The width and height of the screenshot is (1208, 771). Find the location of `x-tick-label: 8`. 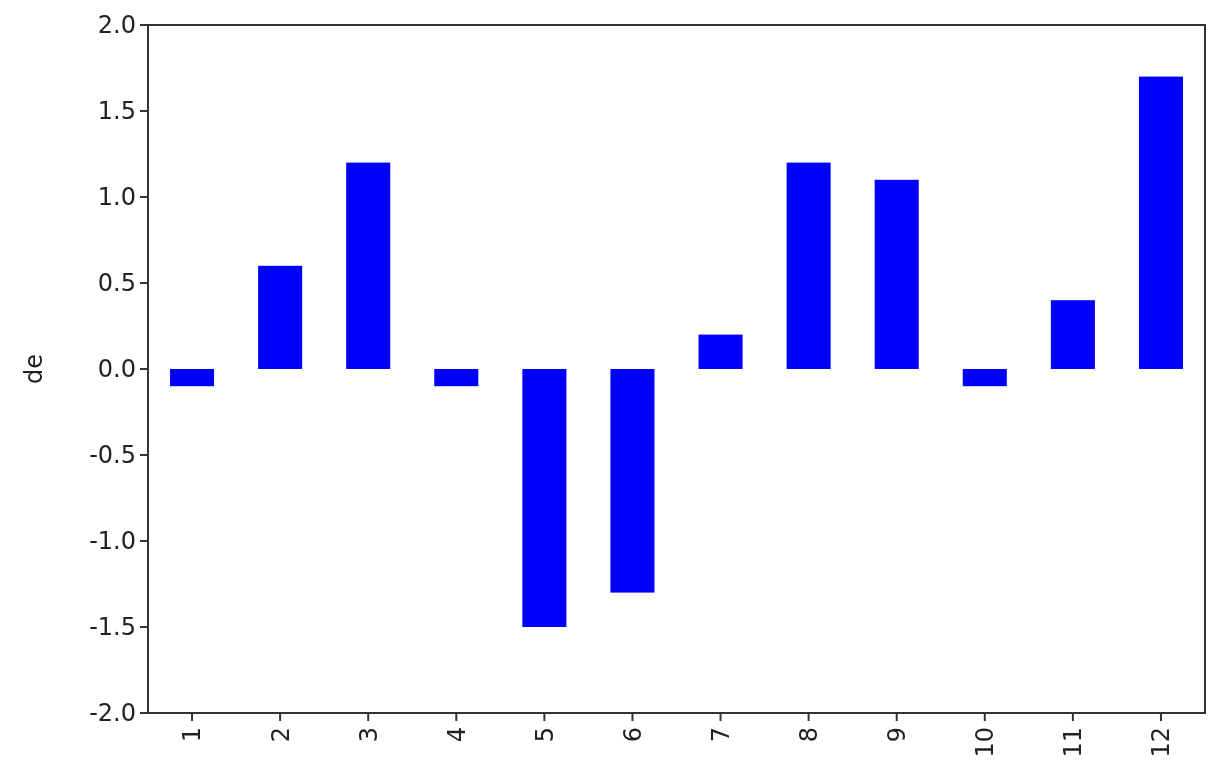

x-tick-label: 8 is located at coordinates (809, 735).